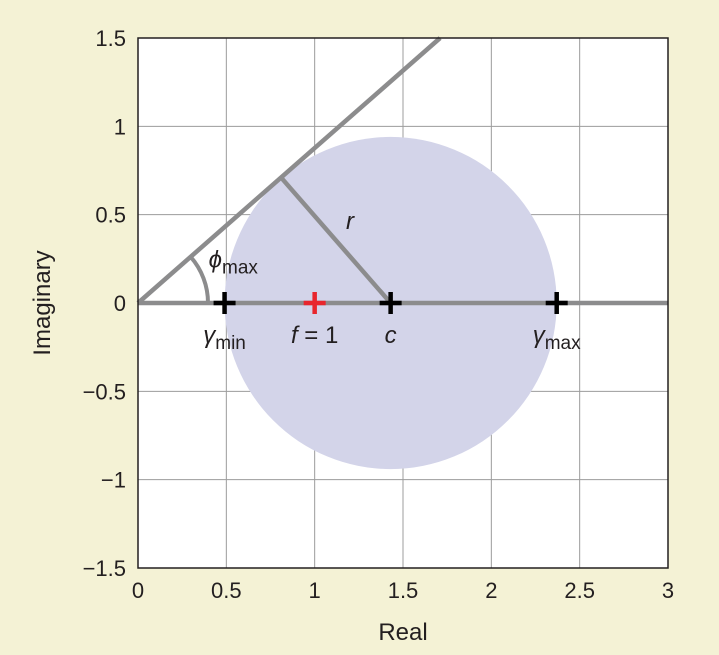  I want to click on y-tick-label: −0.5, so click(104, 391).